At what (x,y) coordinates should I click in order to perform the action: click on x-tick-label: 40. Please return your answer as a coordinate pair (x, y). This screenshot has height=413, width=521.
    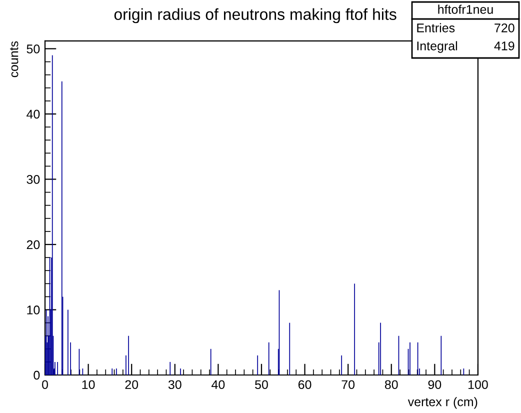
    Looking at the image, I should click on (218, 385).